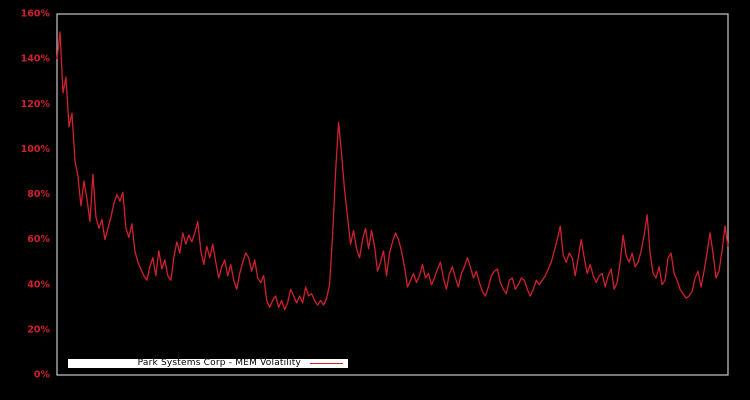  What do you see at coordinates (42, 375) in the screenshot?
I see `y-tick-label: 0%` at bounding box center [42, 375].